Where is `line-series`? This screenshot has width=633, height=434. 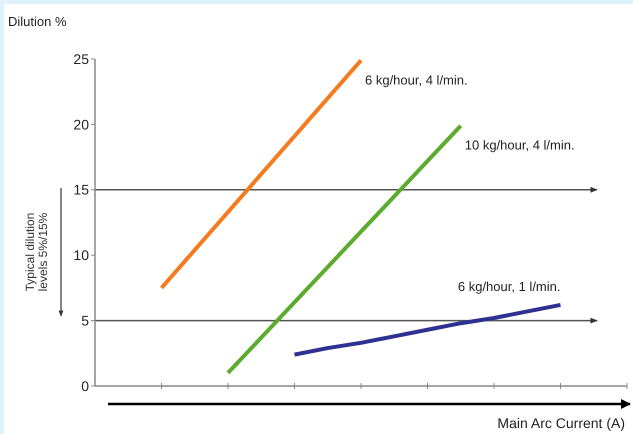
line-series is located at coordinates (427, 329).